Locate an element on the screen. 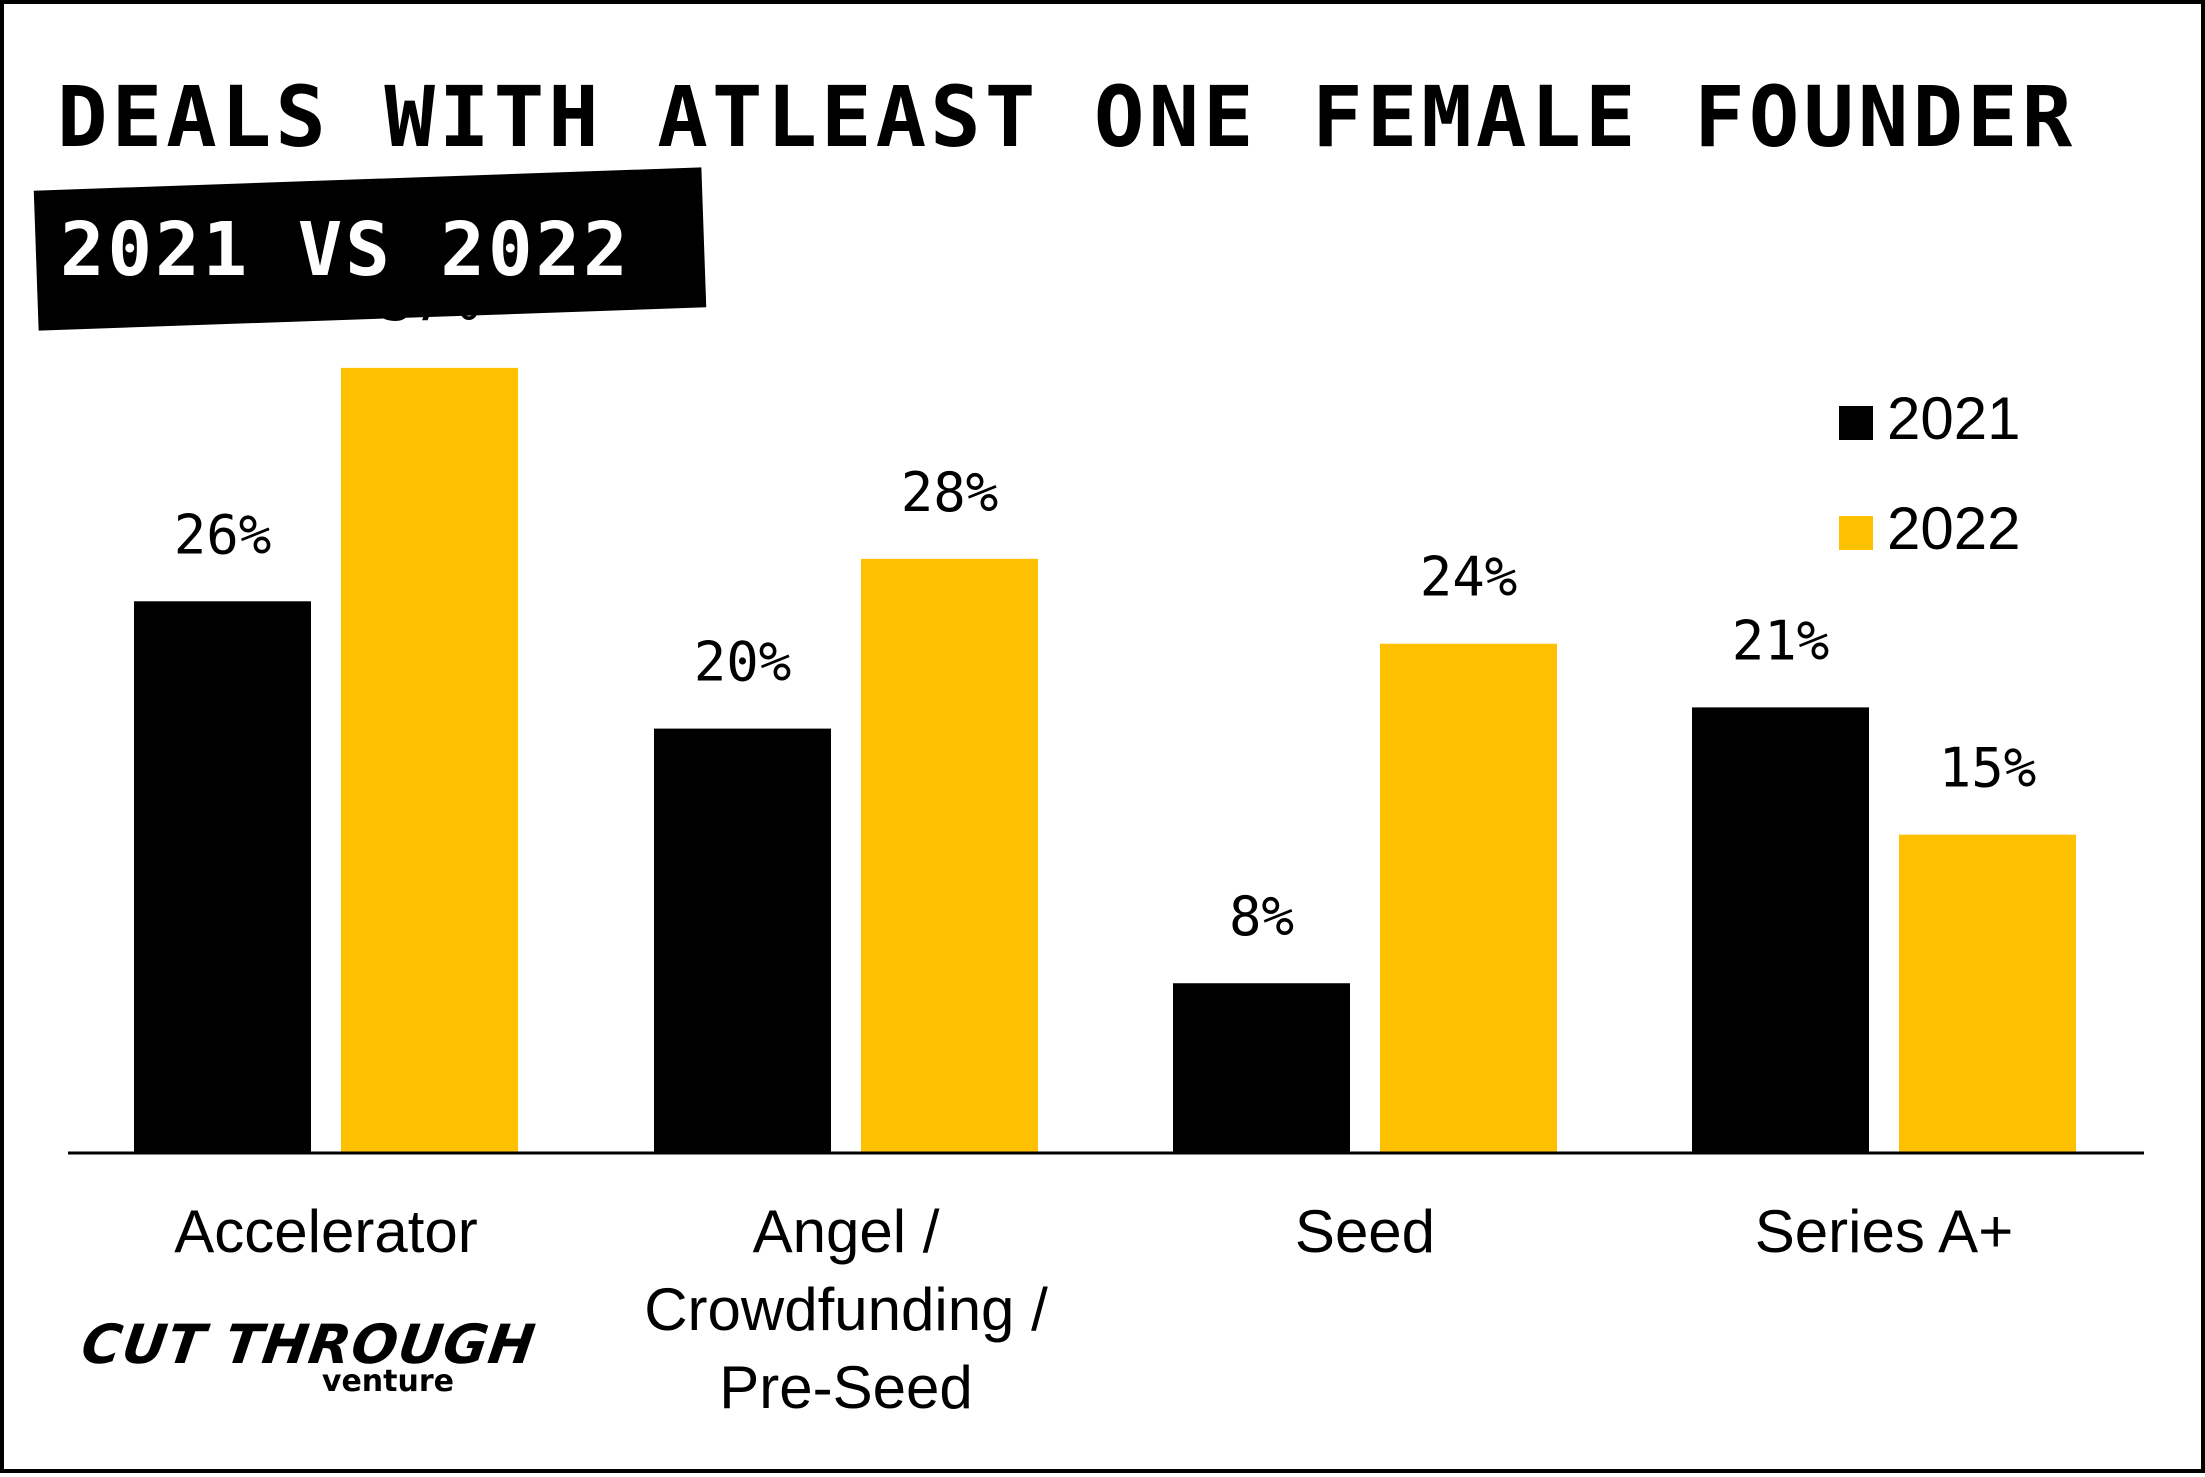  logo-wordmark: CUT THROUGH is located at coordinates (308, 1344).